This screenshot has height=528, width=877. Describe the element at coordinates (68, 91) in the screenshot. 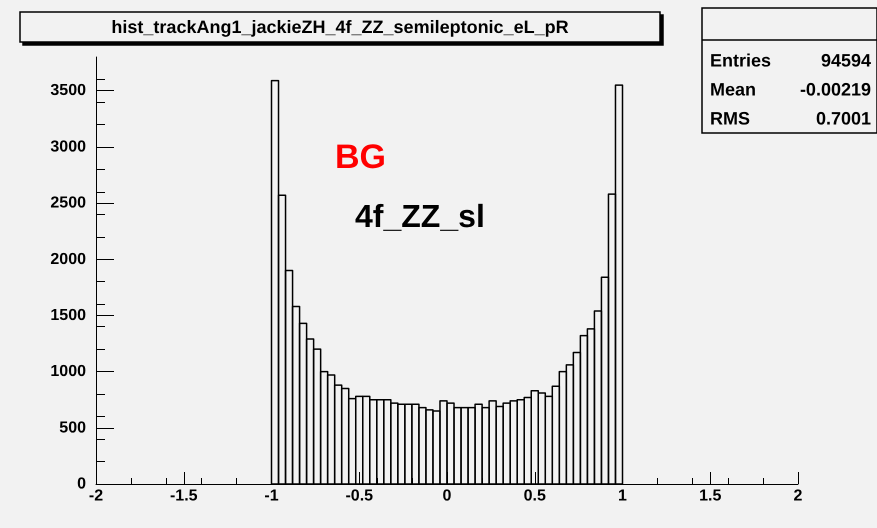

I see `y-tick-label: 3500` at that location.